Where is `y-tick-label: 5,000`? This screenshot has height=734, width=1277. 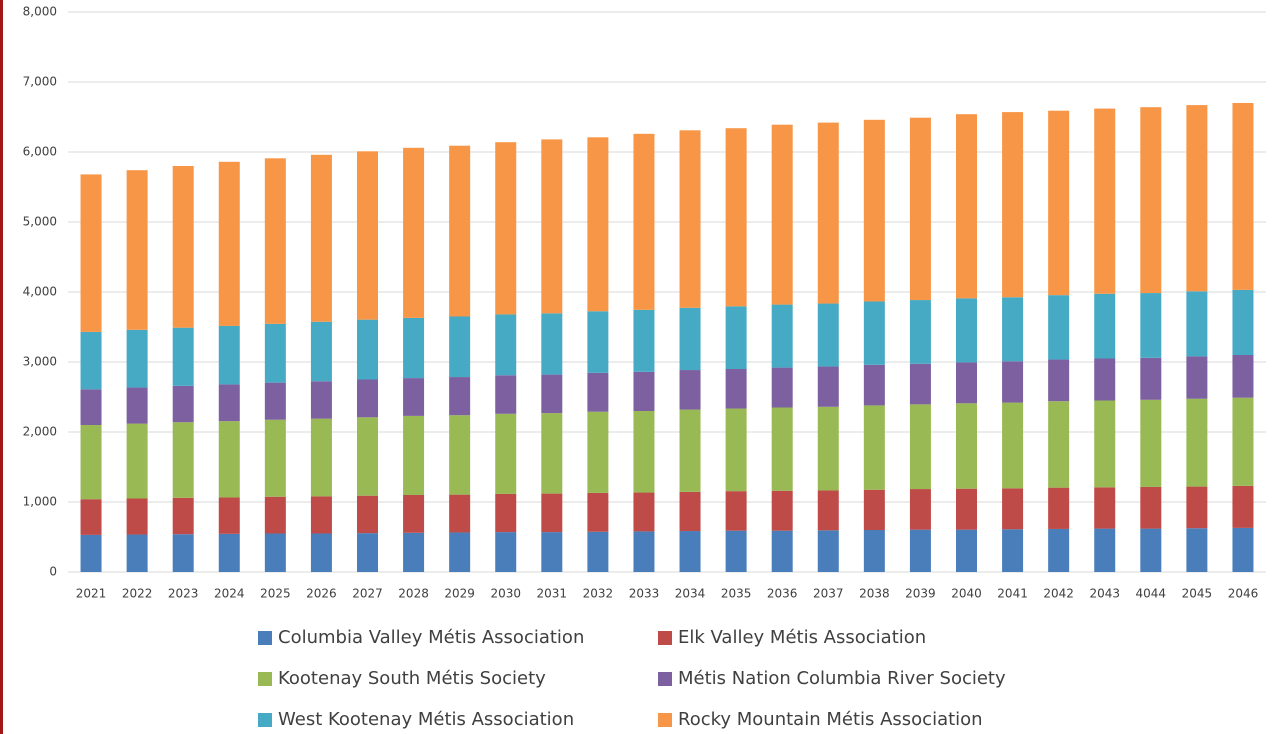
y-tick-label: 5,000 is located at coordinates (40, 222).